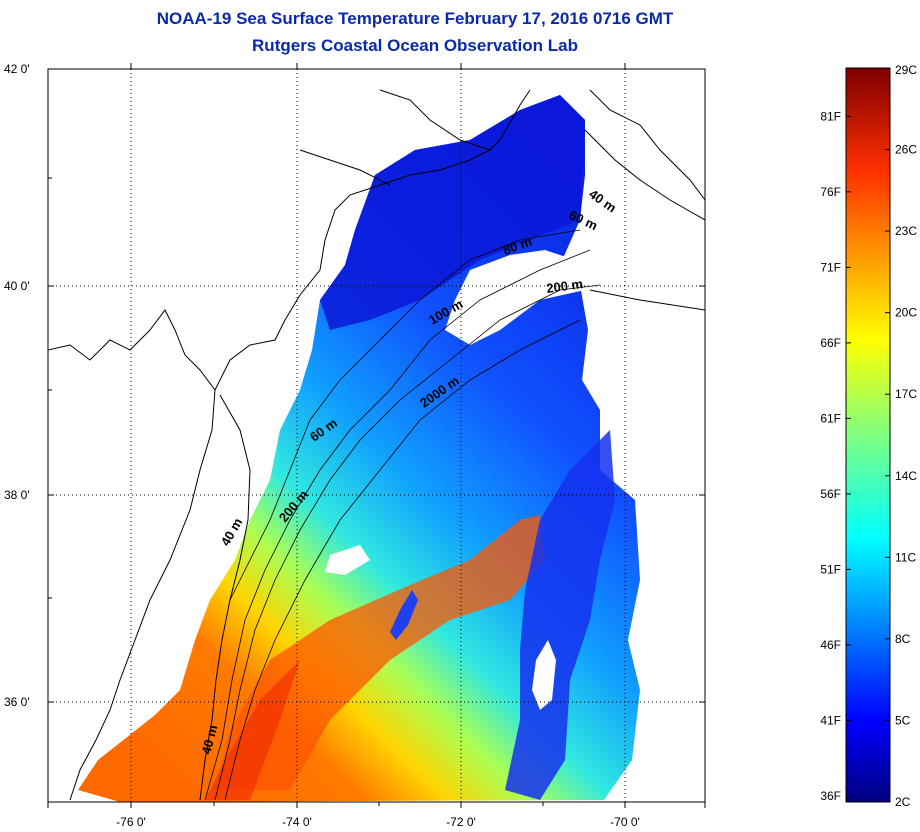 The image size is (920, 832). Describe the element at coordinates (903, 639) in the screenshot. I see `colorbar-c-label: 8C` at that location.